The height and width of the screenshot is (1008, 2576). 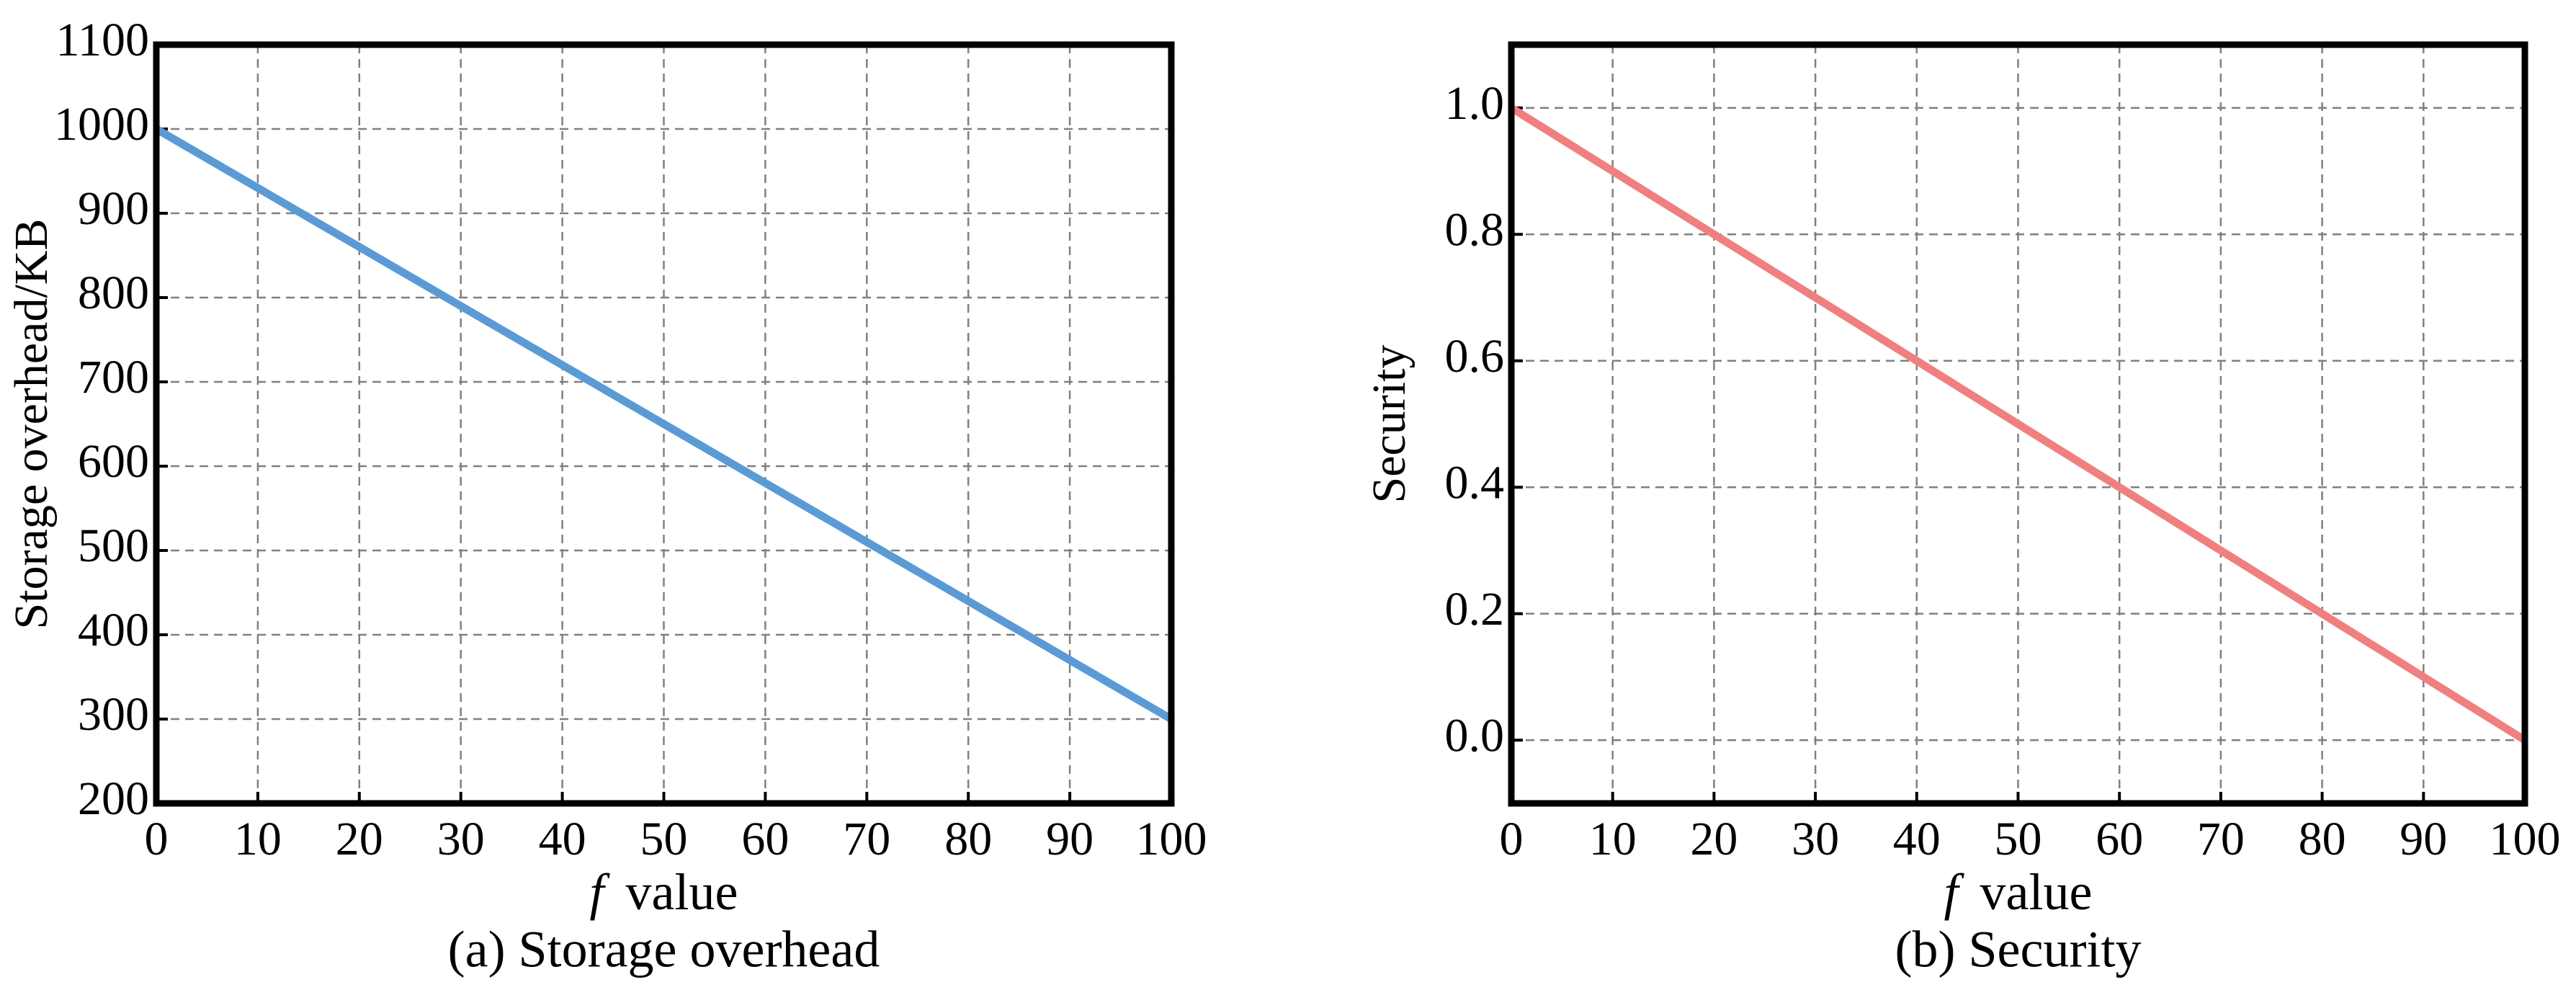 What do you see at coordinates (113, 208) in the screenshot?
I see `y-tick-label: 900` at bounding box center [113, 208].